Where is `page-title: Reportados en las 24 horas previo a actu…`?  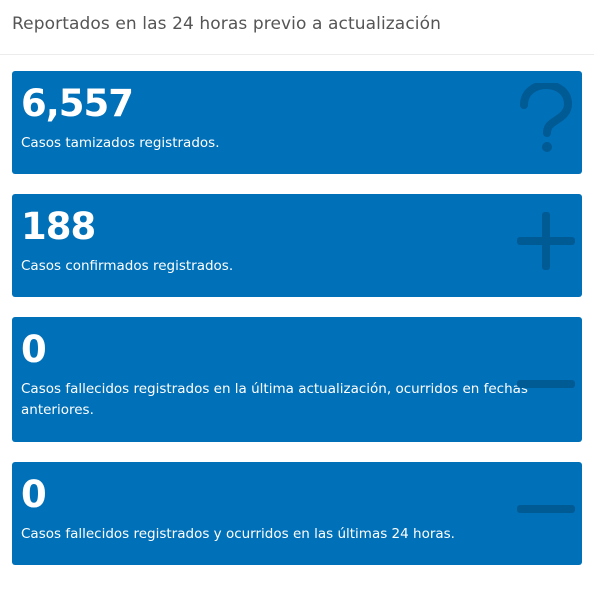
page-title: Reportados en las 24 horas previo a actu… is located at coordinates (226, 24).